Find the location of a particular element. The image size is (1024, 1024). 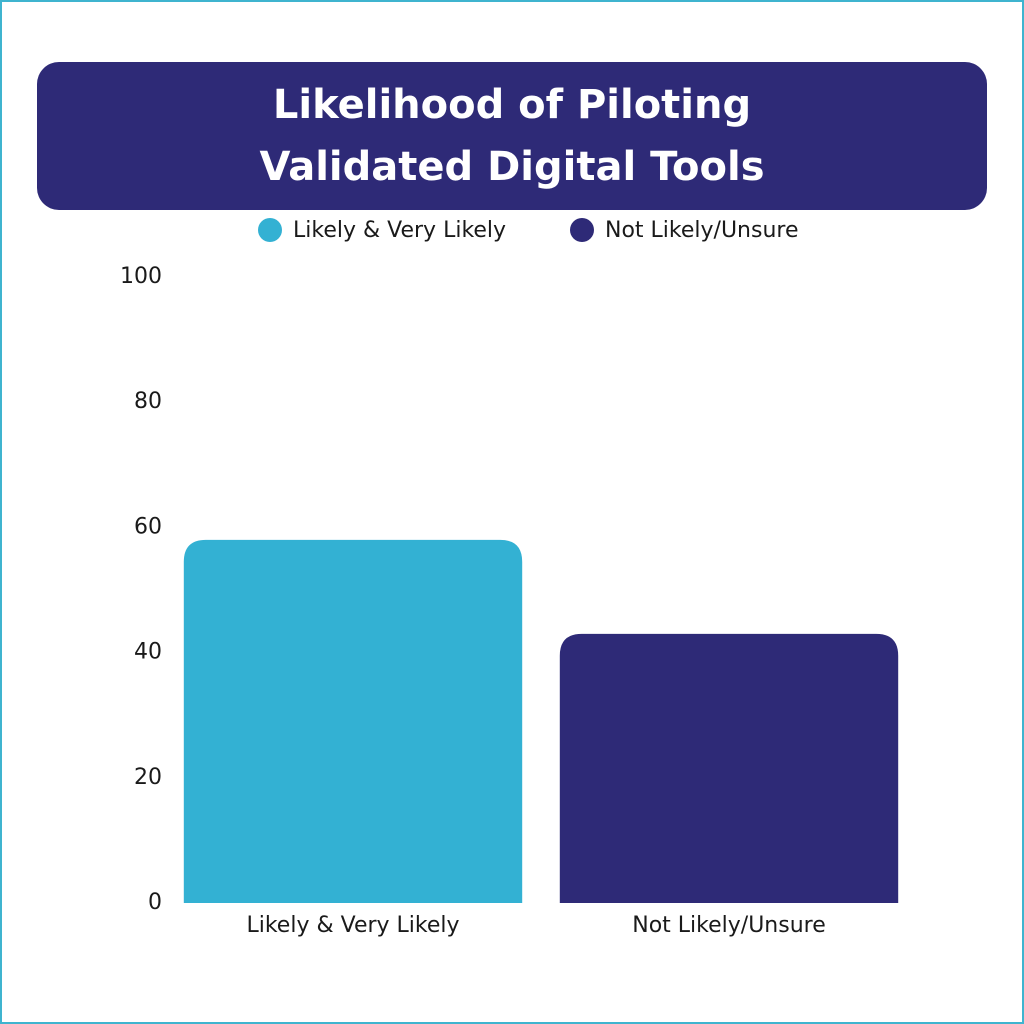

legend-label: Likely & Very Likely is located at coordinates (399, 230).